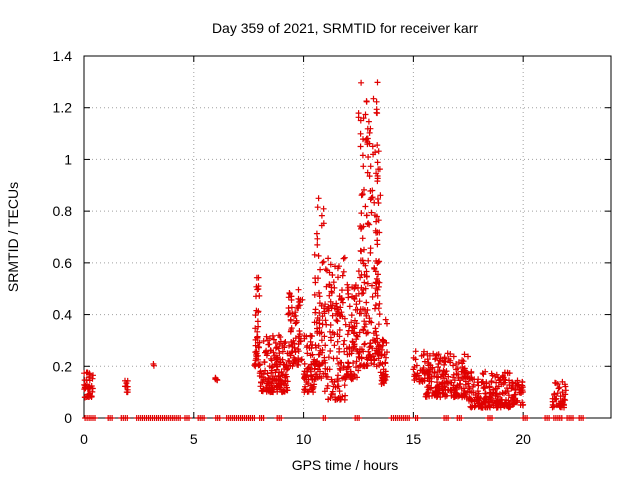 Image resolution: width=640 pixels, height=480 pixels. I want to click on x-axis-label: GPS time / hours, so click(345, 465).